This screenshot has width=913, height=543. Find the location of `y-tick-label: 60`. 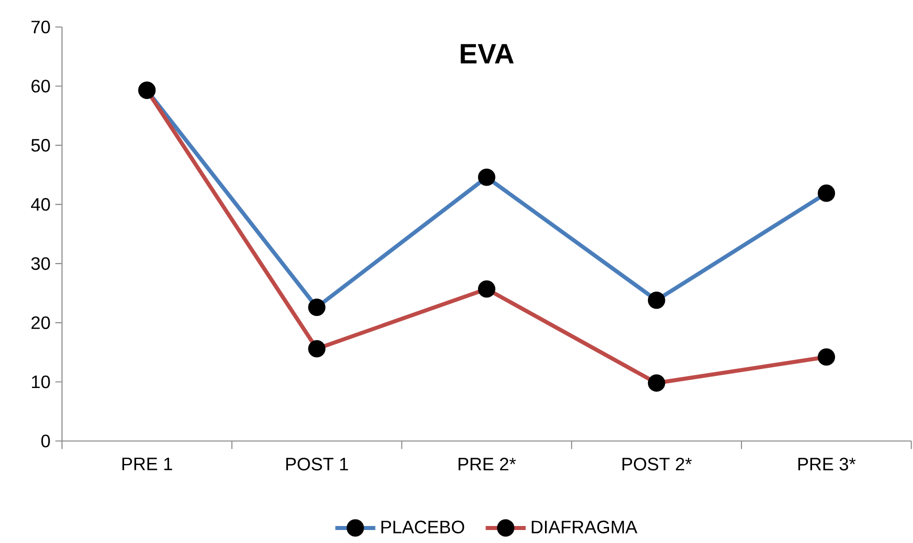

y-tick-label: 60 is located at coordinates (41, 86).